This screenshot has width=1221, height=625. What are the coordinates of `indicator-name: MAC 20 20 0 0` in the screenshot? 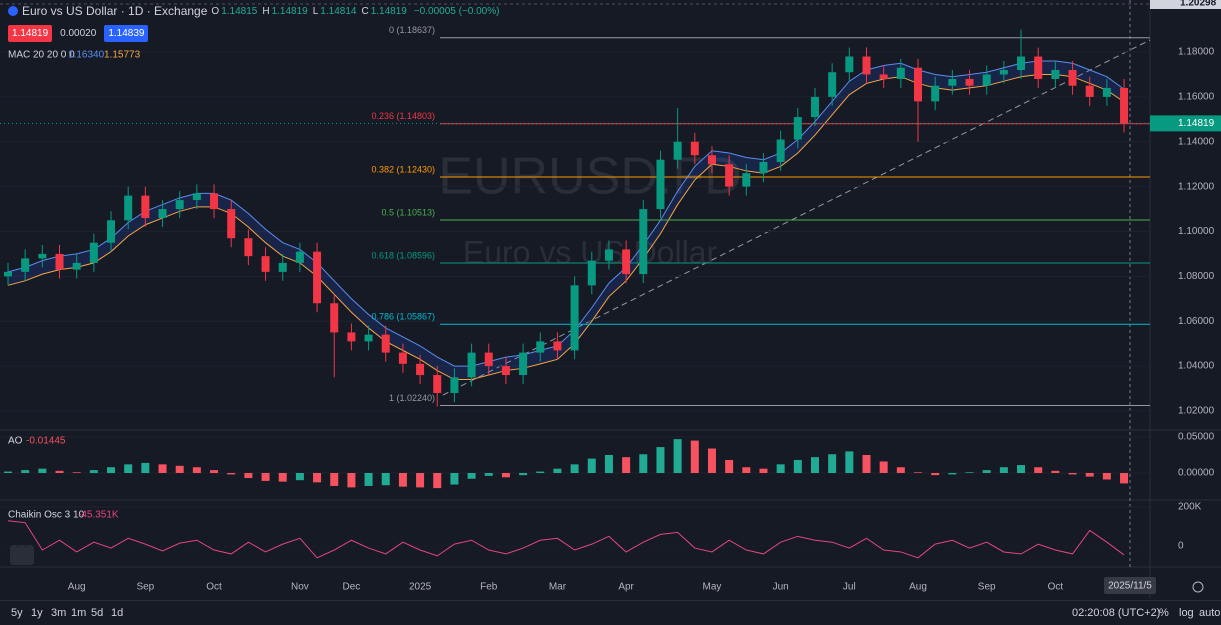 It's located at (41, 55).